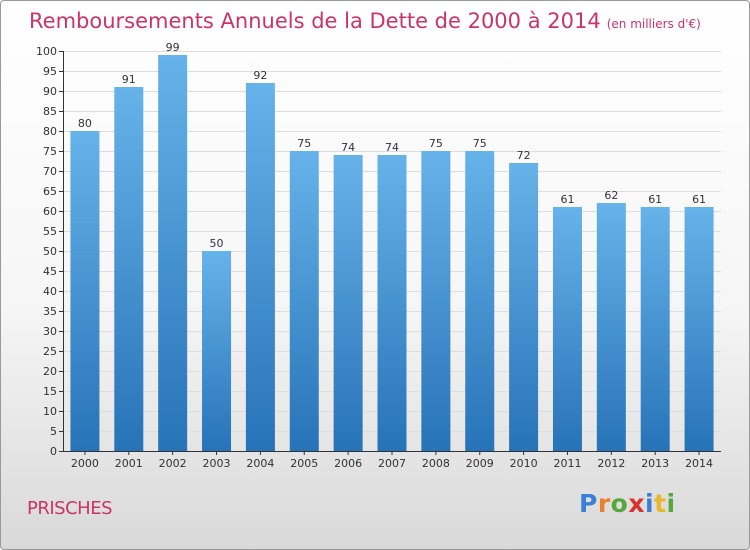 This screenshot has width=750, height=550. What do you see at coordinates (85, 463) in the screenshot?
I see `x-tick-label: 2000` at bounding box center [85, 463].